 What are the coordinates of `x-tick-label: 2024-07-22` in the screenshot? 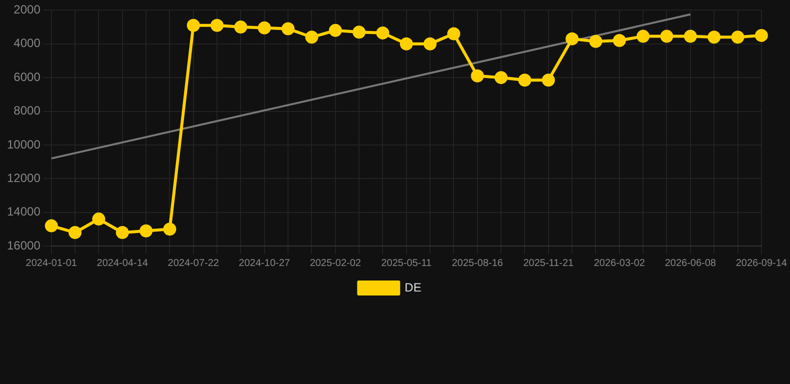 It's located at (194, 263).